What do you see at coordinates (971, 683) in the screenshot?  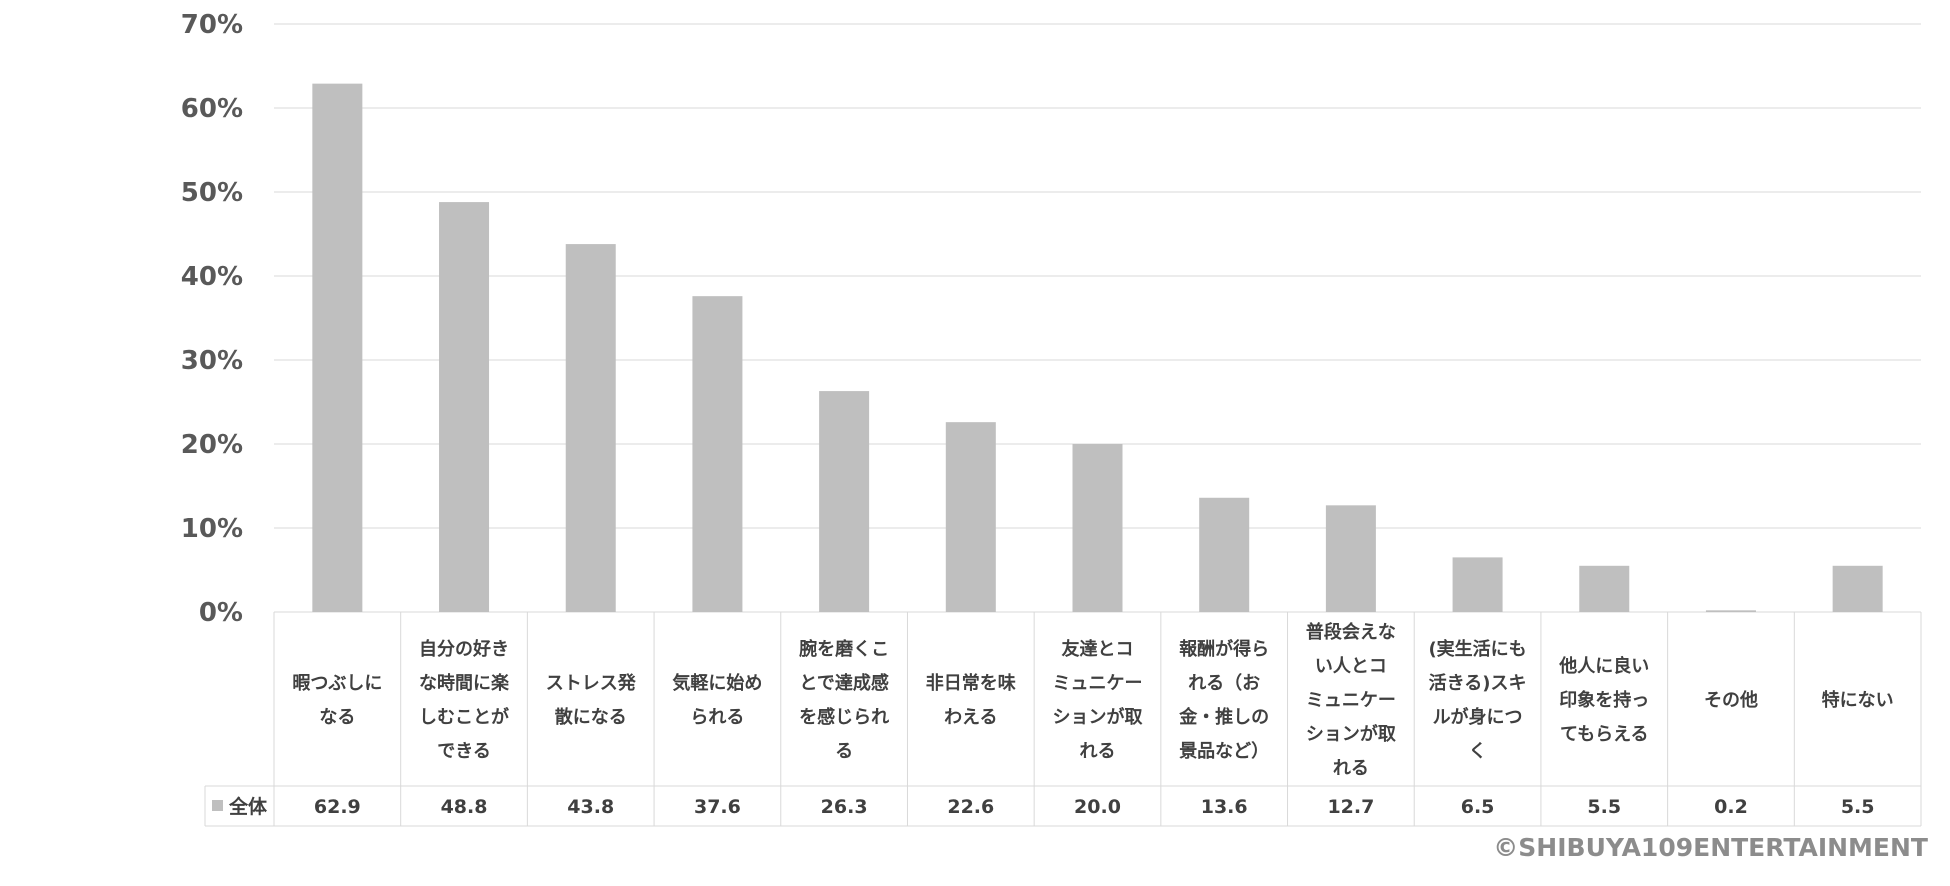 I see `category-label: 非日常を味` at bounding box center [971, 683].